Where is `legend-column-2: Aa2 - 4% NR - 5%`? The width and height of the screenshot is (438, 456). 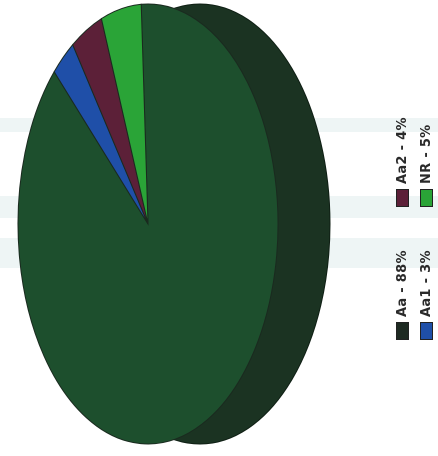 legend-column-2: Aa2 - 4% NR - 5% is located at coordinates (414, 157).